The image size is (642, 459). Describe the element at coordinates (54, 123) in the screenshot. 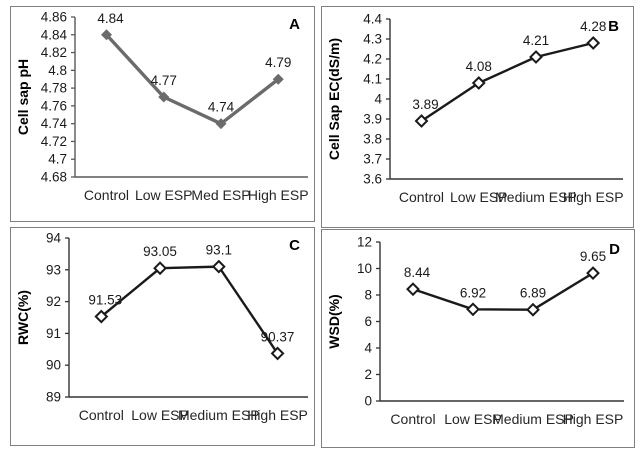

I see `y-tick-label: 4.74` at that location.